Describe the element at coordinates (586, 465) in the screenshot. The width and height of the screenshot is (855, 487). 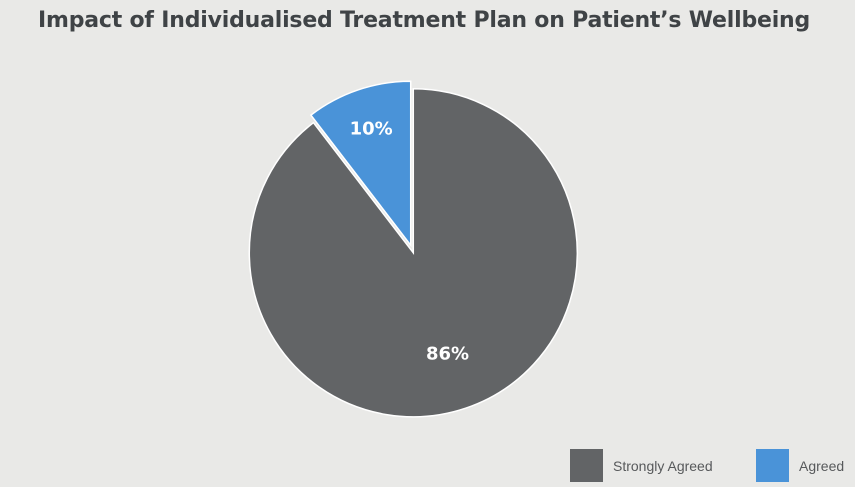
I see `legend-swatch-strongly-agreed` at that location.